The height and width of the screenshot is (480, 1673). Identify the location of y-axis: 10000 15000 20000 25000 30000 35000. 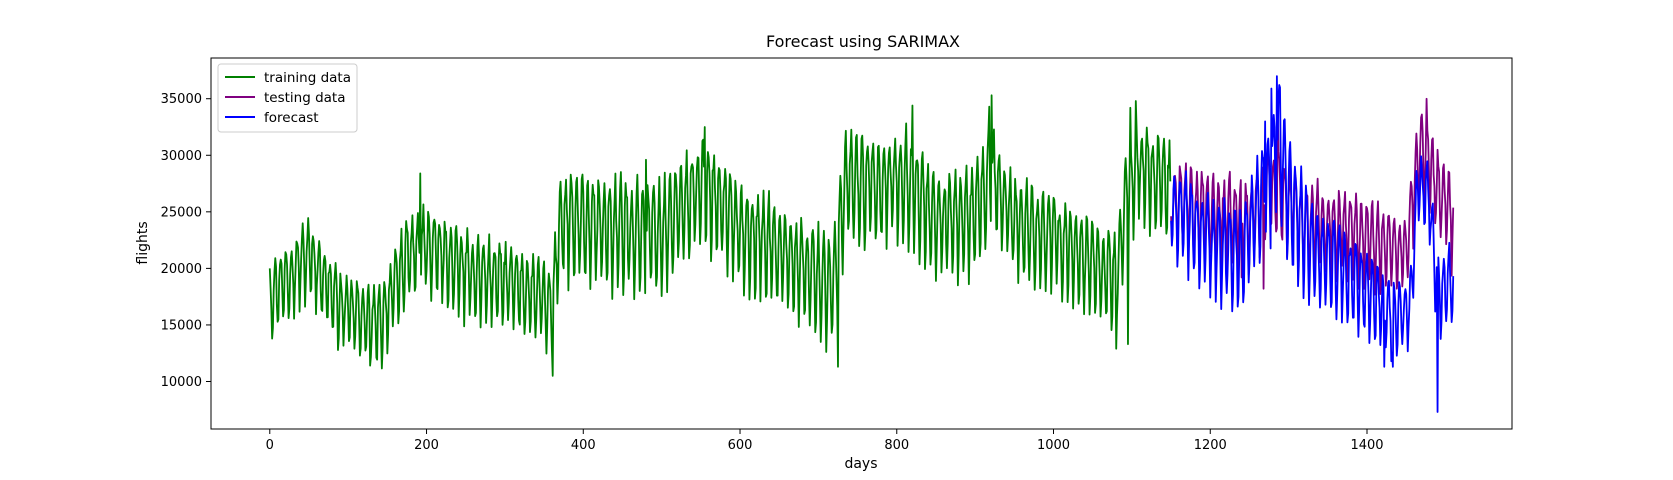
(186, 241).